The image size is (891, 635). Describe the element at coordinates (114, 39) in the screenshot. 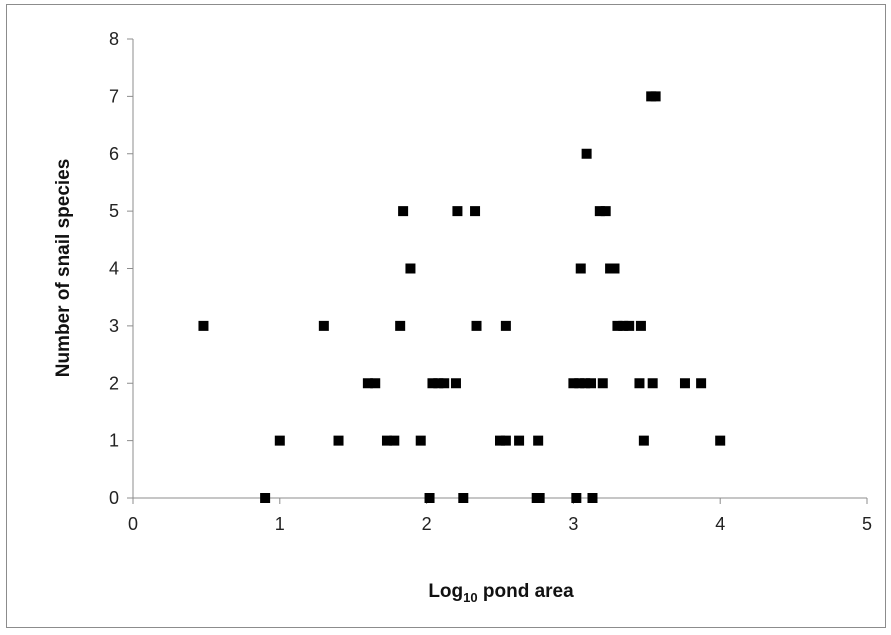

I see `y-tick-label: 8` at that location.